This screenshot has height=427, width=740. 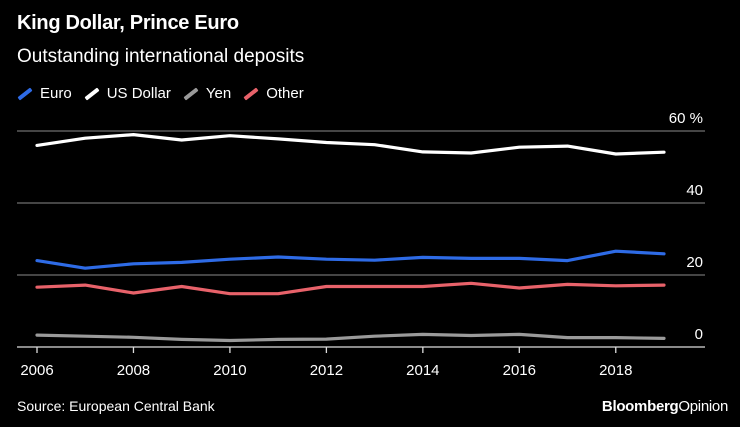 I want to click on chart-subtitle: Outstanding international deposits, so click(x=161, y=56).